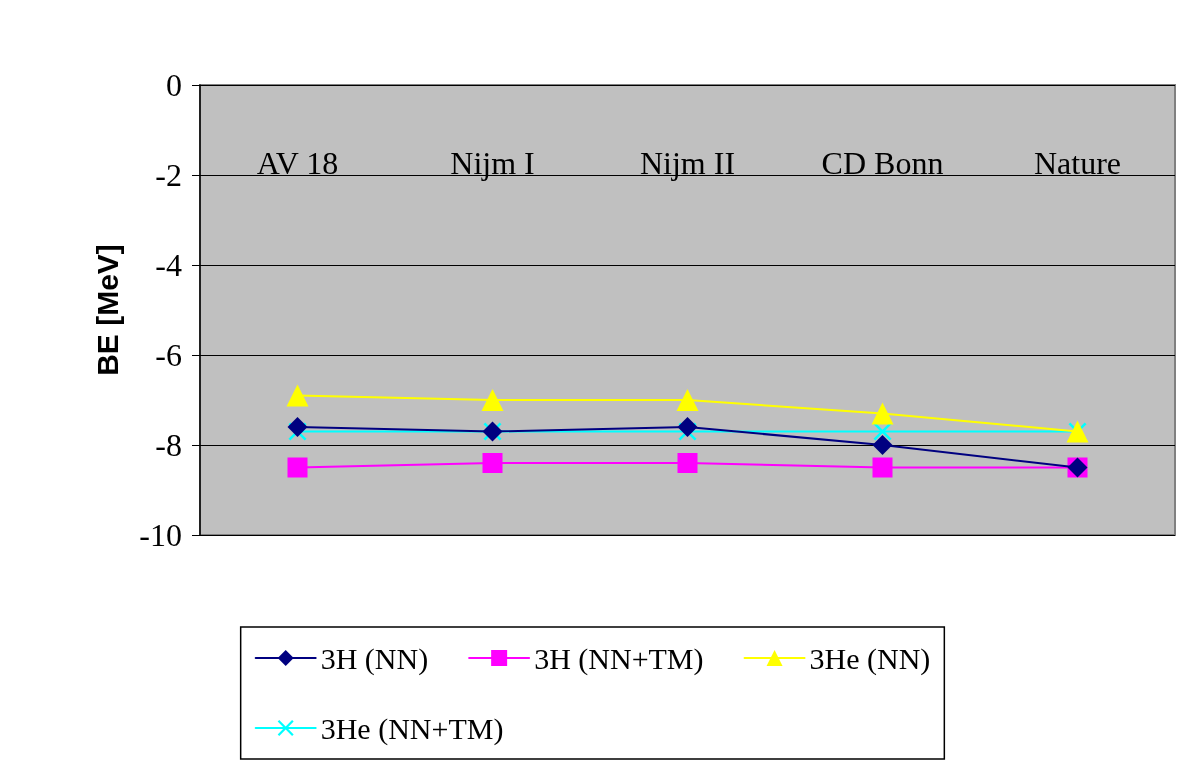 The height and width of the screenshot is (767, 1185). Describe the element at coordinates (297, 163) in the screenshot. I see `x-tick-label: AV 18` at that location.